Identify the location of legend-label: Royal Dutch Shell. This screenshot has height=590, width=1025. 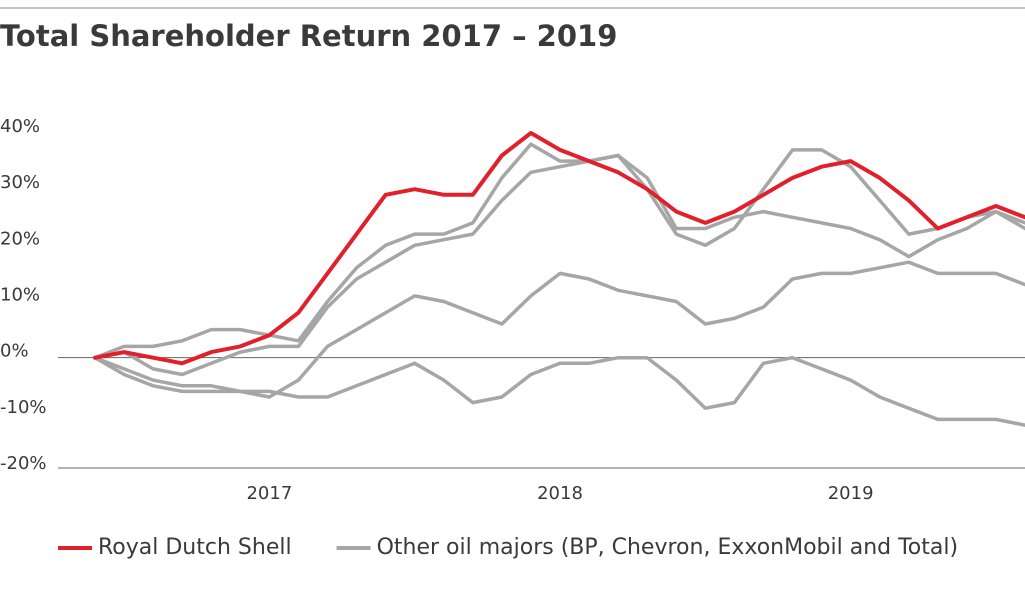
(195, 547).